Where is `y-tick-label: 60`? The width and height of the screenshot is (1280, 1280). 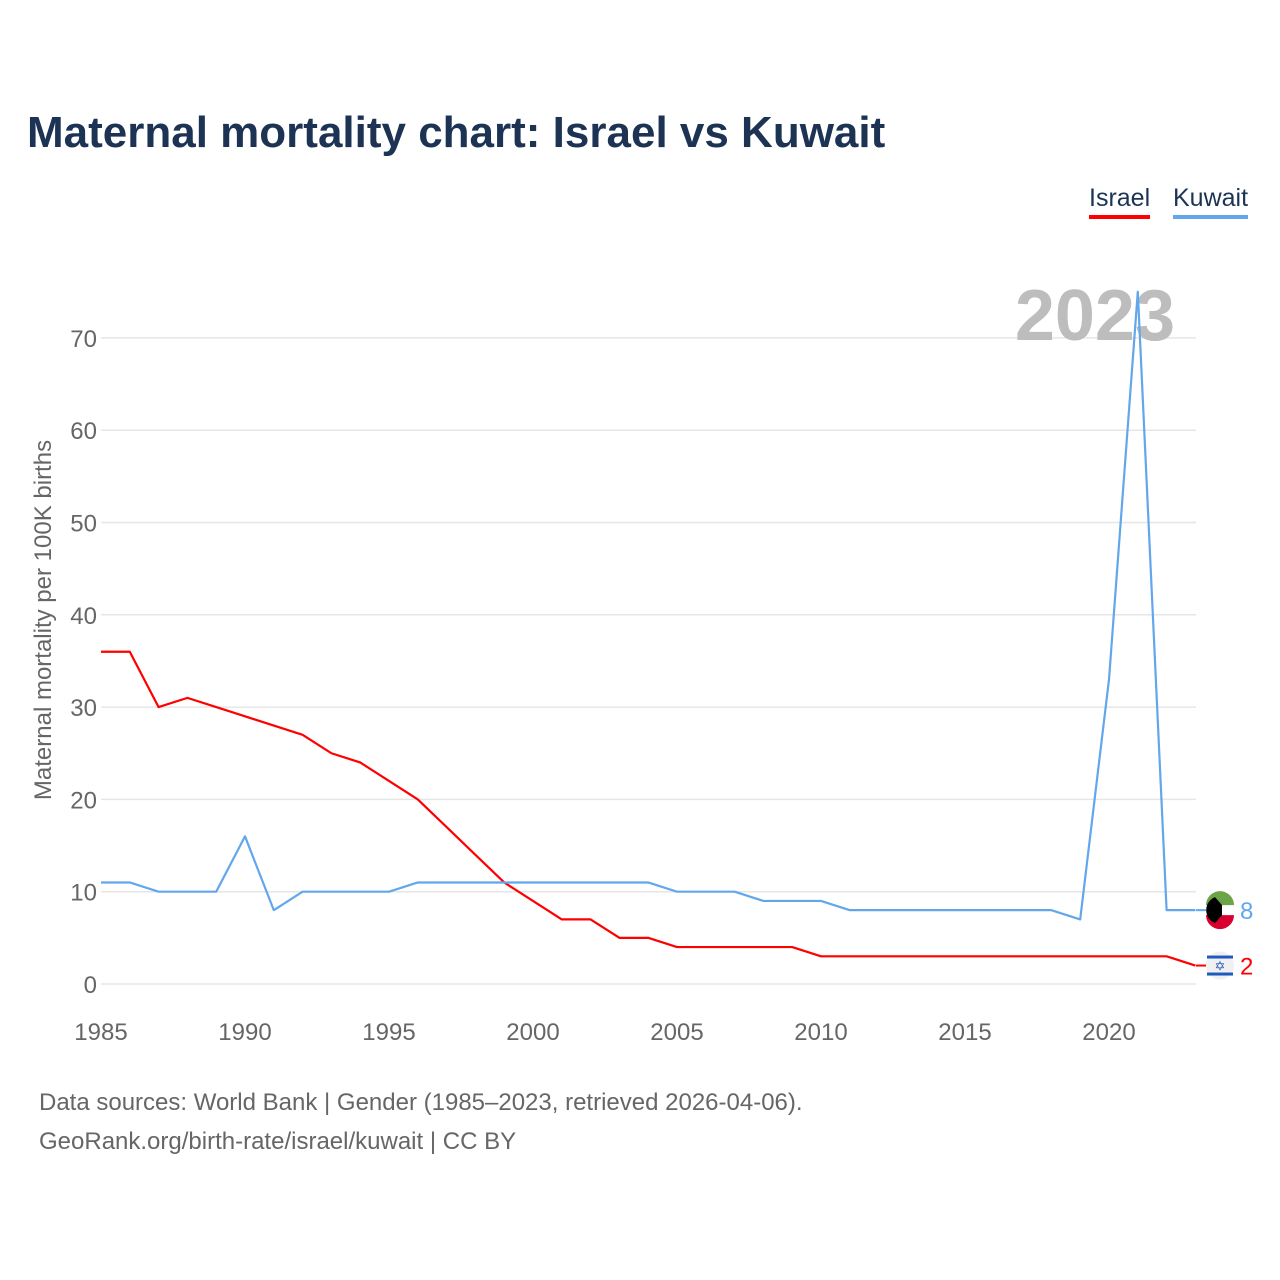
y-tick-label: 60 is located at coordinates (83, 431).